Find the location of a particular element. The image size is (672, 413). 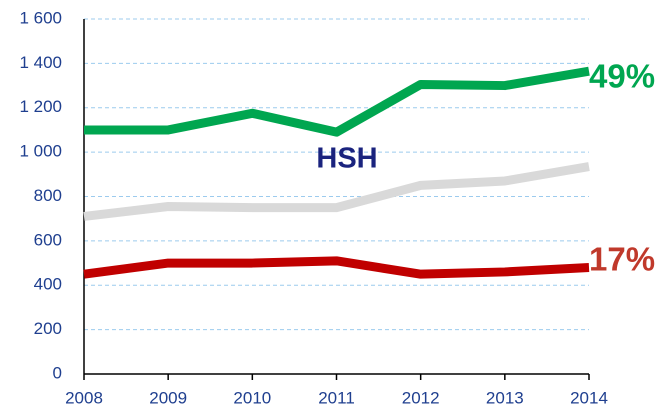

y-tick-label: 600 is located at coordinates (48, 239).